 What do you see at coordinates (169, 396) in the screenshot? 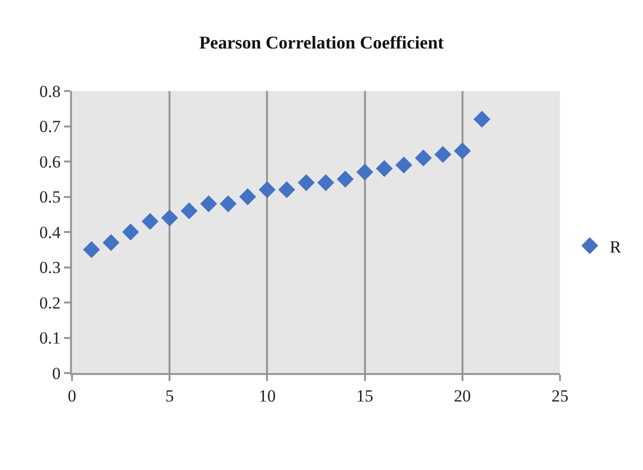
I see `x-tick-label: 5` at bounding box center [169, 396].